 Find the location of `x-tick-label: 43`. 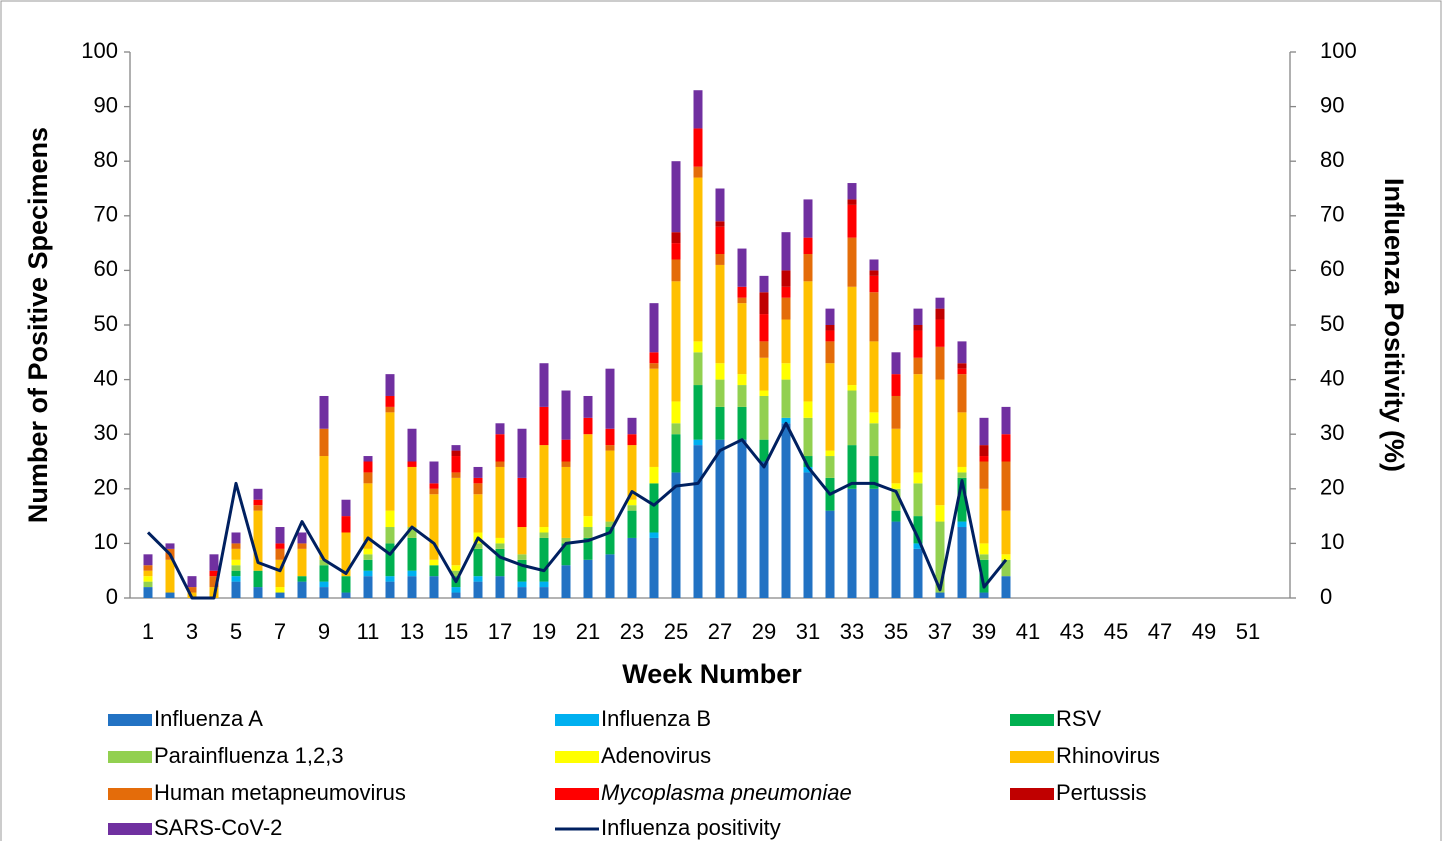

x-tick-label: 43 is located at coordinates (1072, 631).